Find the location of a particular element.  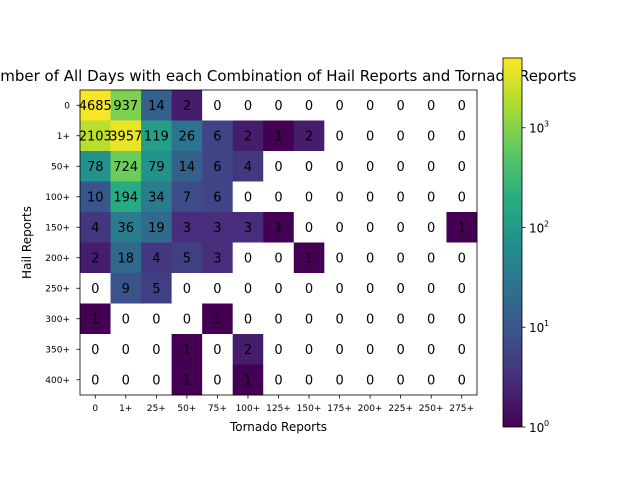

colorbar-tick-label: 10 is located at coordinates (536, 129).